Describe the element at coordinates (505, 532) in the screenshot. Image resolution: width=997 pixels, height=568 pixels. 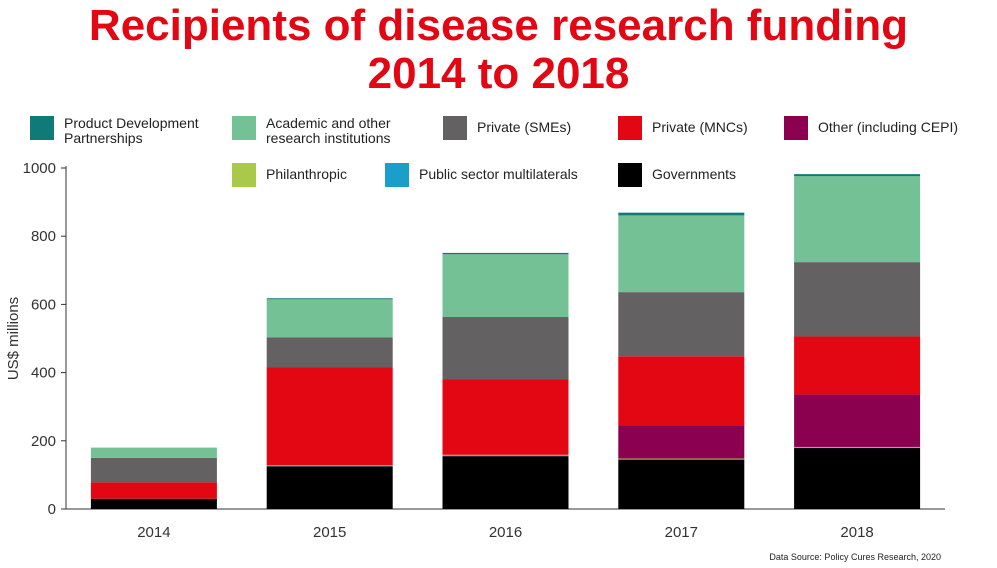
I see `x-tick-label: 2016` at that location.